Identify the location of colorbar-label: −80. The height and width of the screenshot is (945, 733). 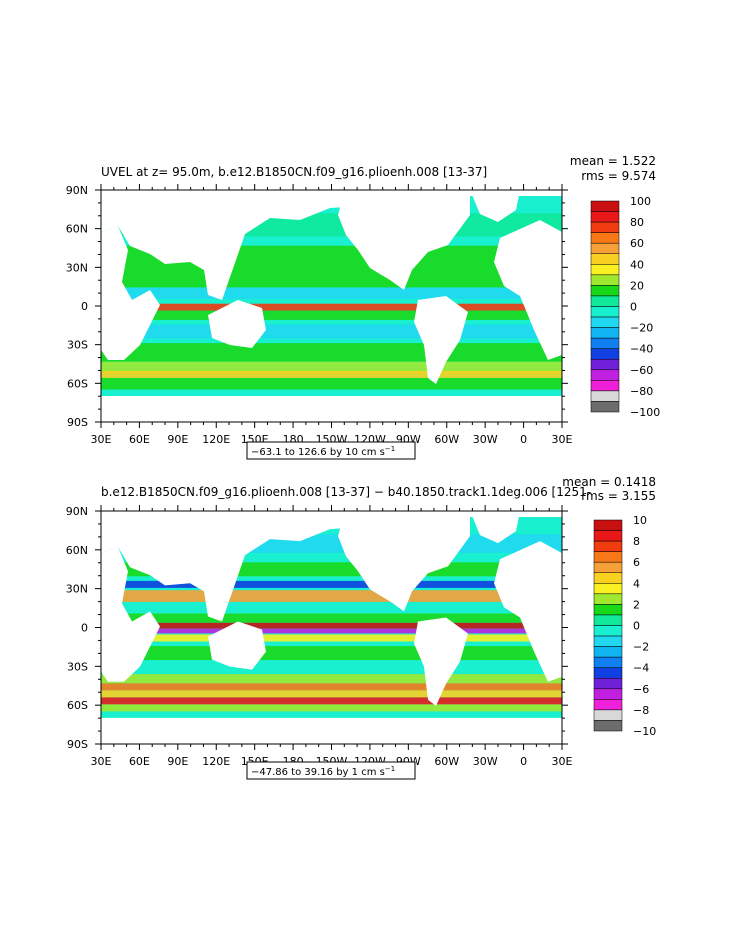
(641, 391).